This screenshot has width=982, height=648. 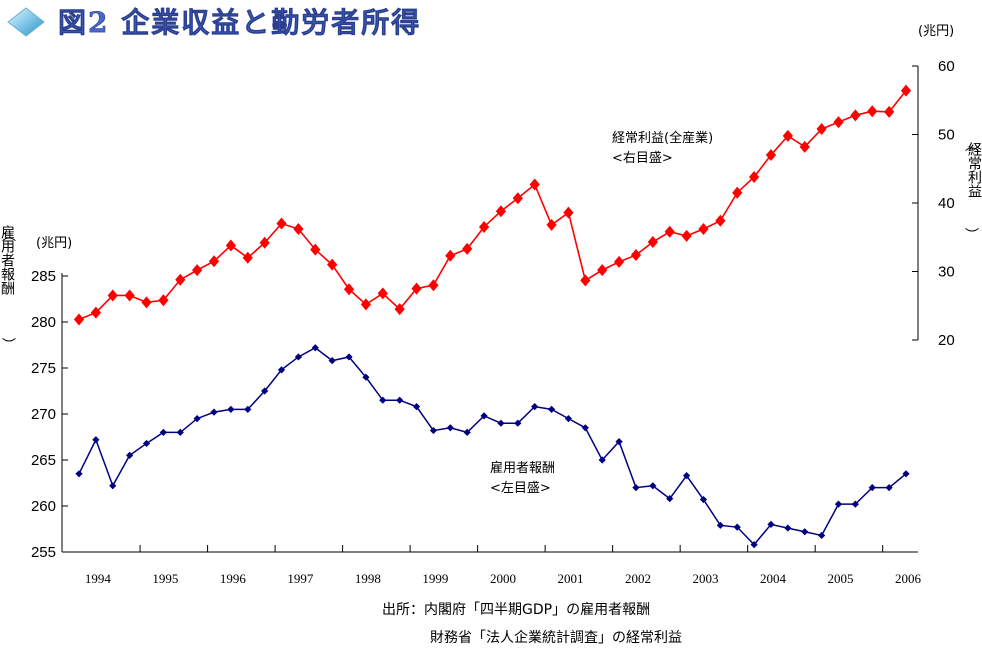 I want to click on left-axis-ticks: 255 260 265 270 275 280 285, so click(x=49, y=414).